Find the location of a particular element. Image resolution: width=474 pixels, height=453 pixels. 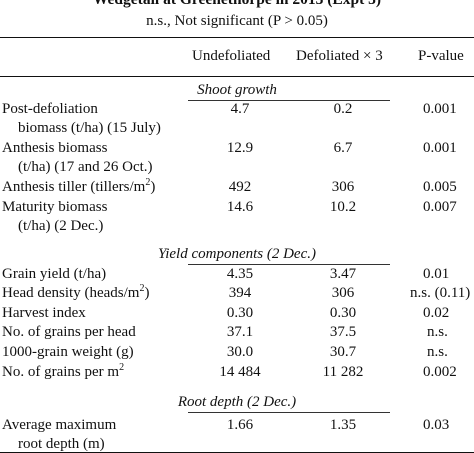

section-heading-root-depth: Root depth (2 Dec.) is located at coordinates (237, 402).